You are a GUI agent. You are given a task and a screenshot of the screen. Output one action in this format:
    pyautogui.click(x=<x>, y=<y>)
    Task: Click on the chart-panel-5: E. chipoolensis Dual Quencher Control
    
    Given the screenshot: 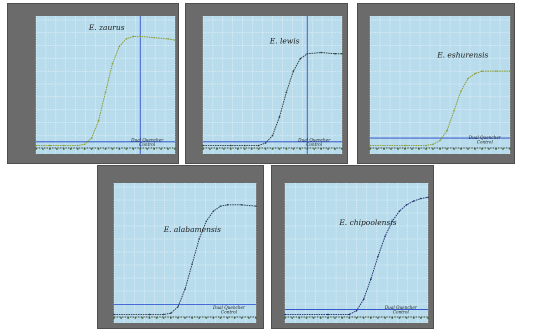 What is the action you would take?
    pyautogui.click(x=352, y=247)
    